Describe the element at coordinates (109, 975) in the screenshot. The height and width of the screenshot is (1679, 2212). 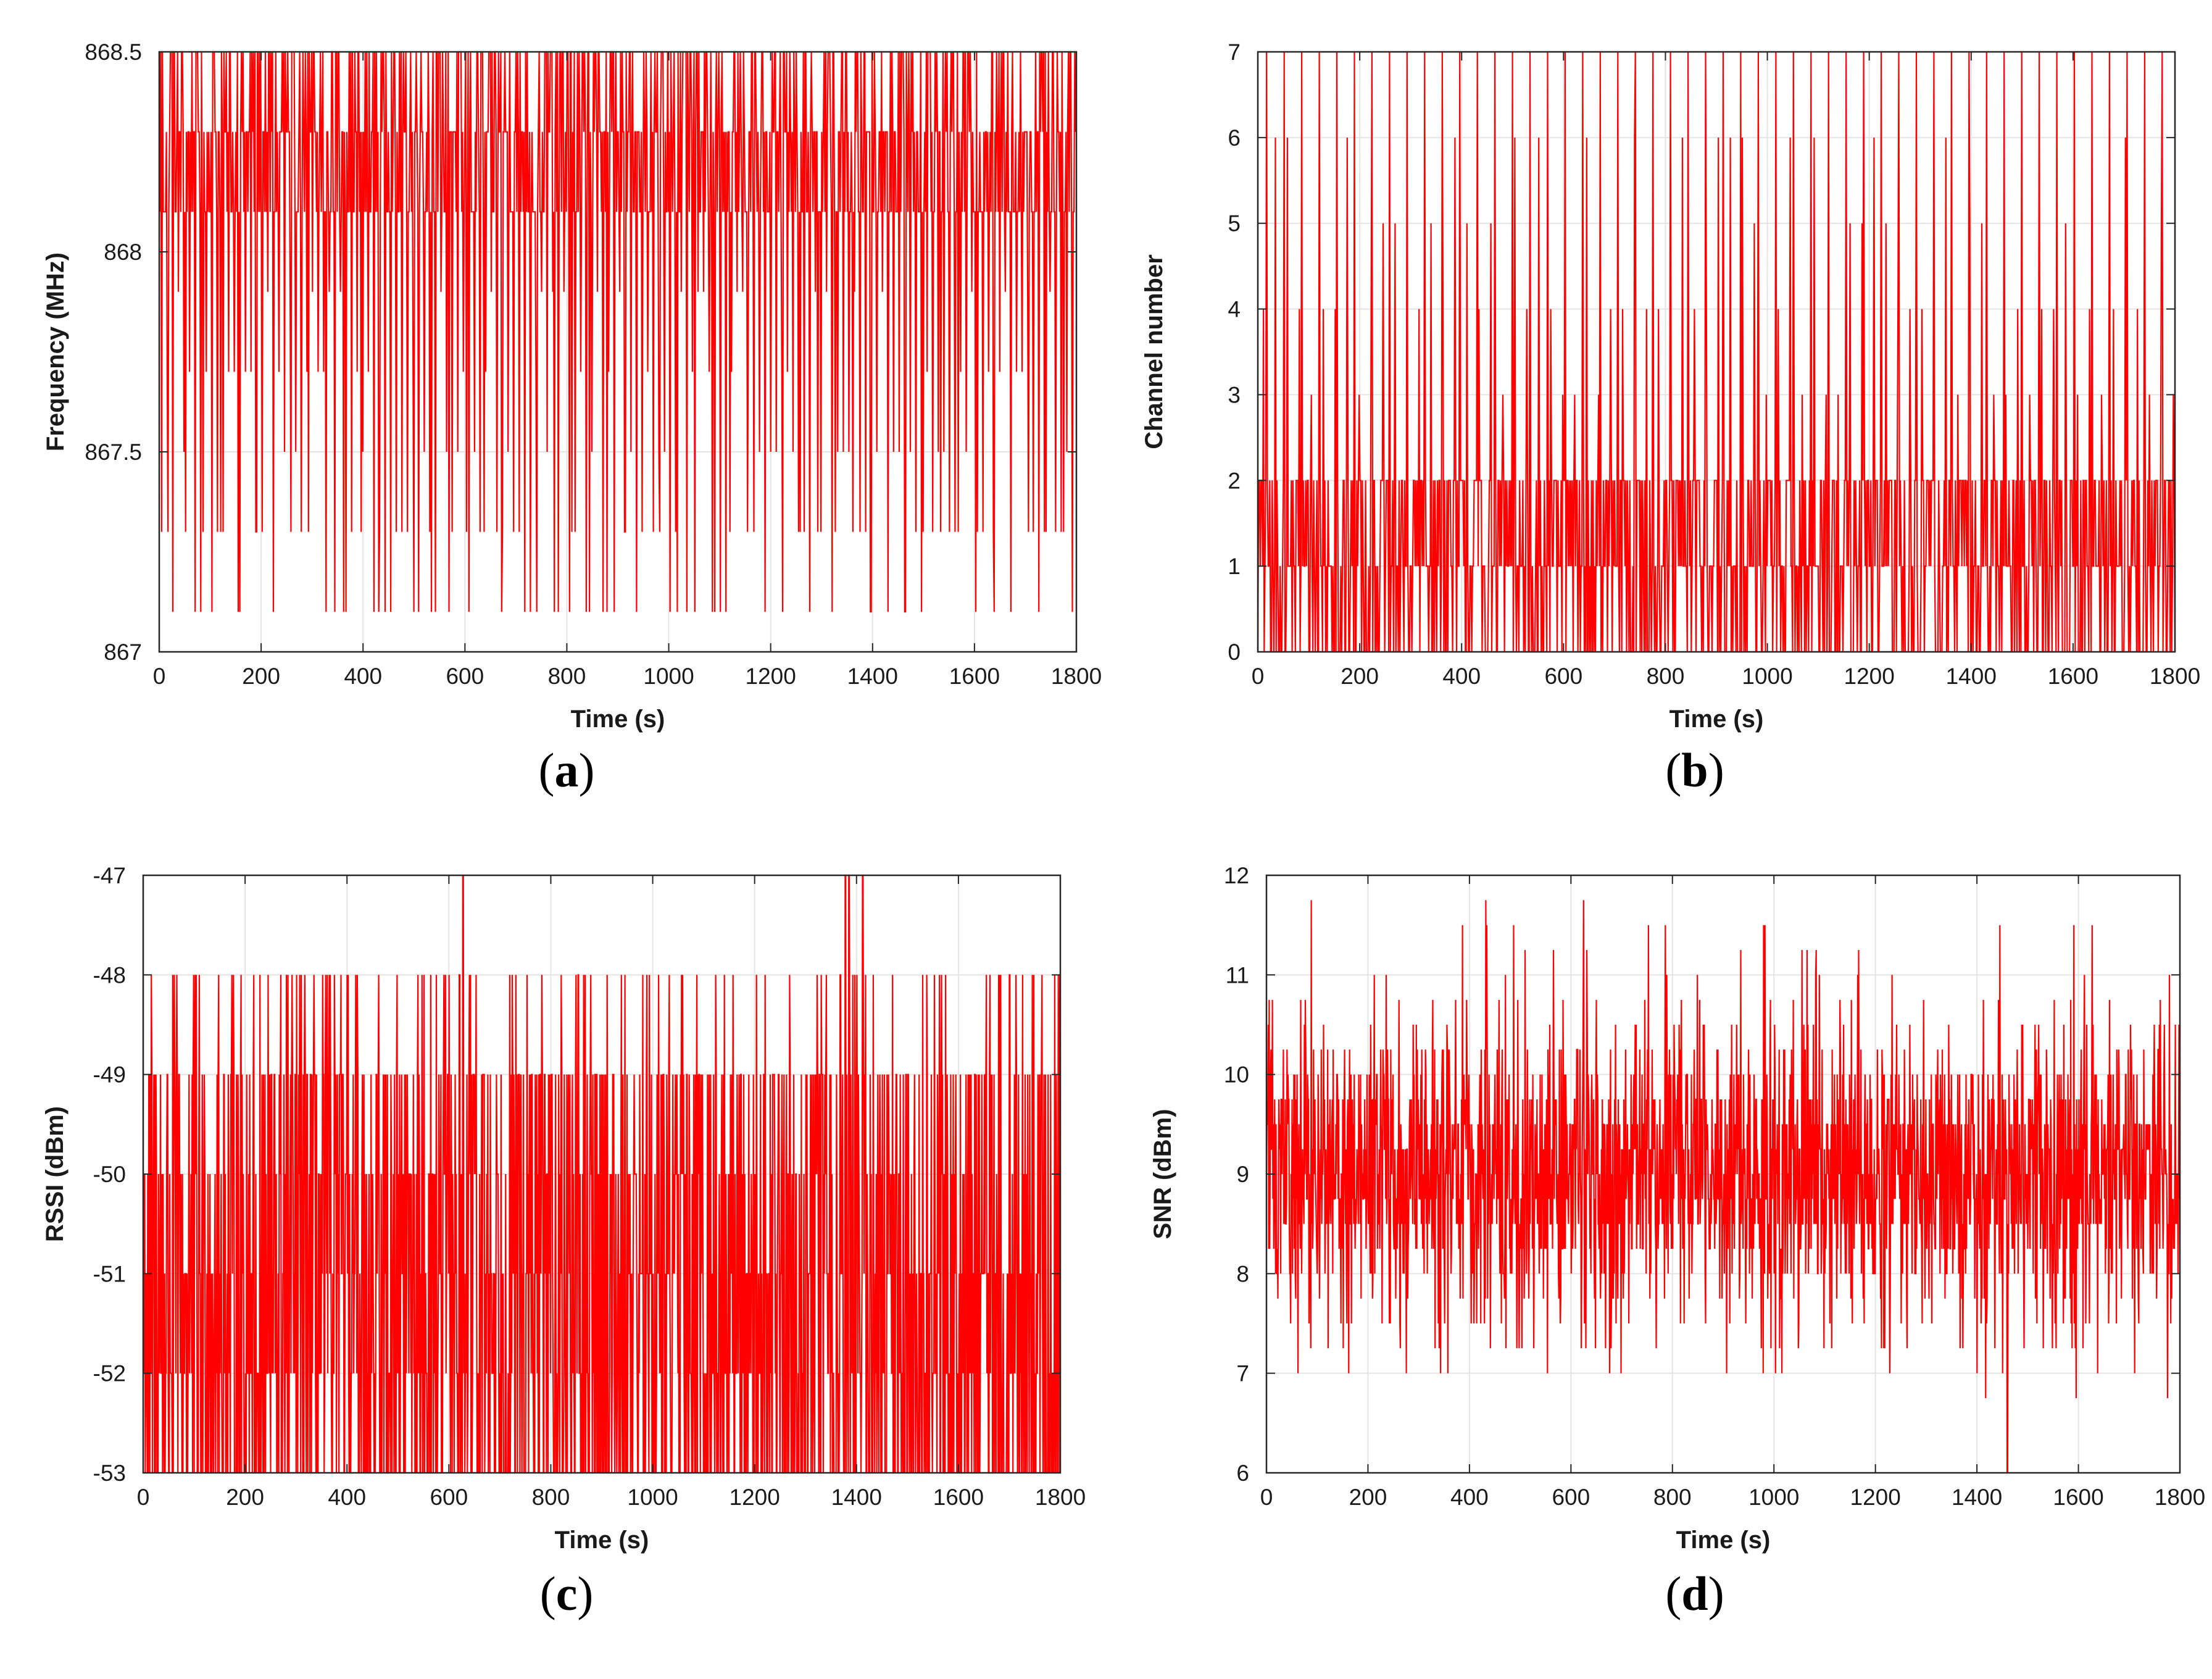
I see `y-tick-label: -48` at that location.